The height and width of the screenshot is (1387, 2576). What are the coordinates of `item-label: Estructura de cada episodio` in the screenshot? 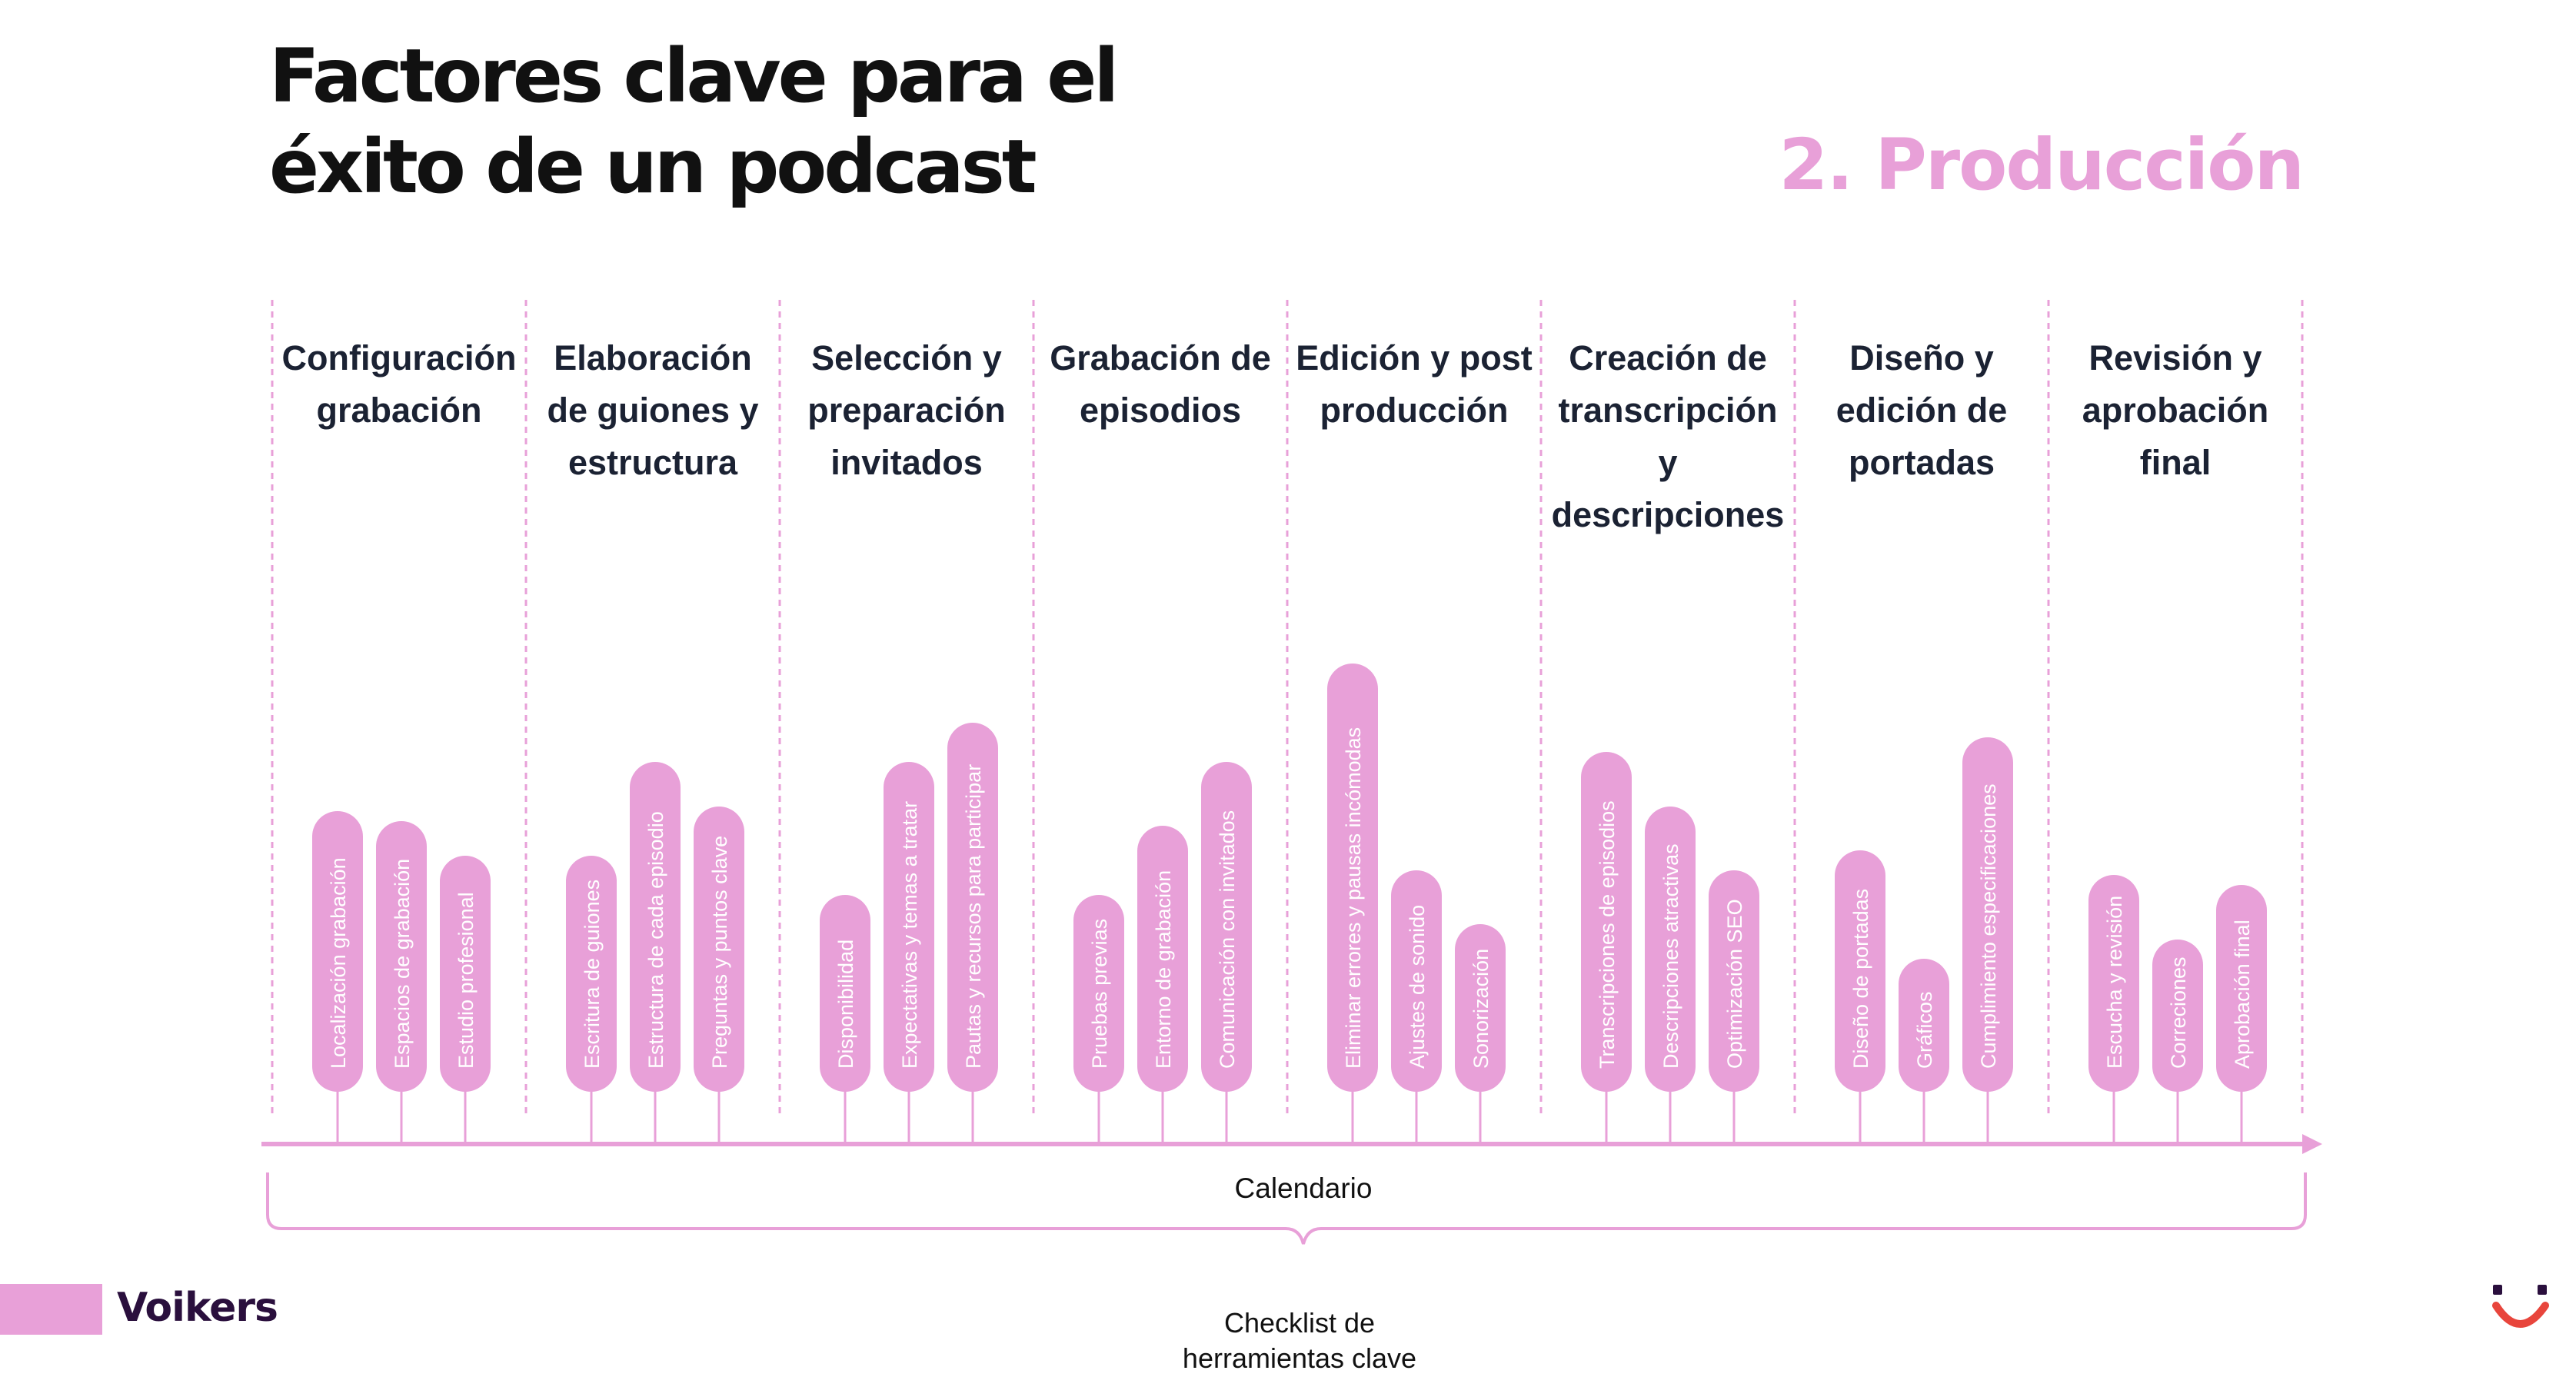 It's located at (655, 940).